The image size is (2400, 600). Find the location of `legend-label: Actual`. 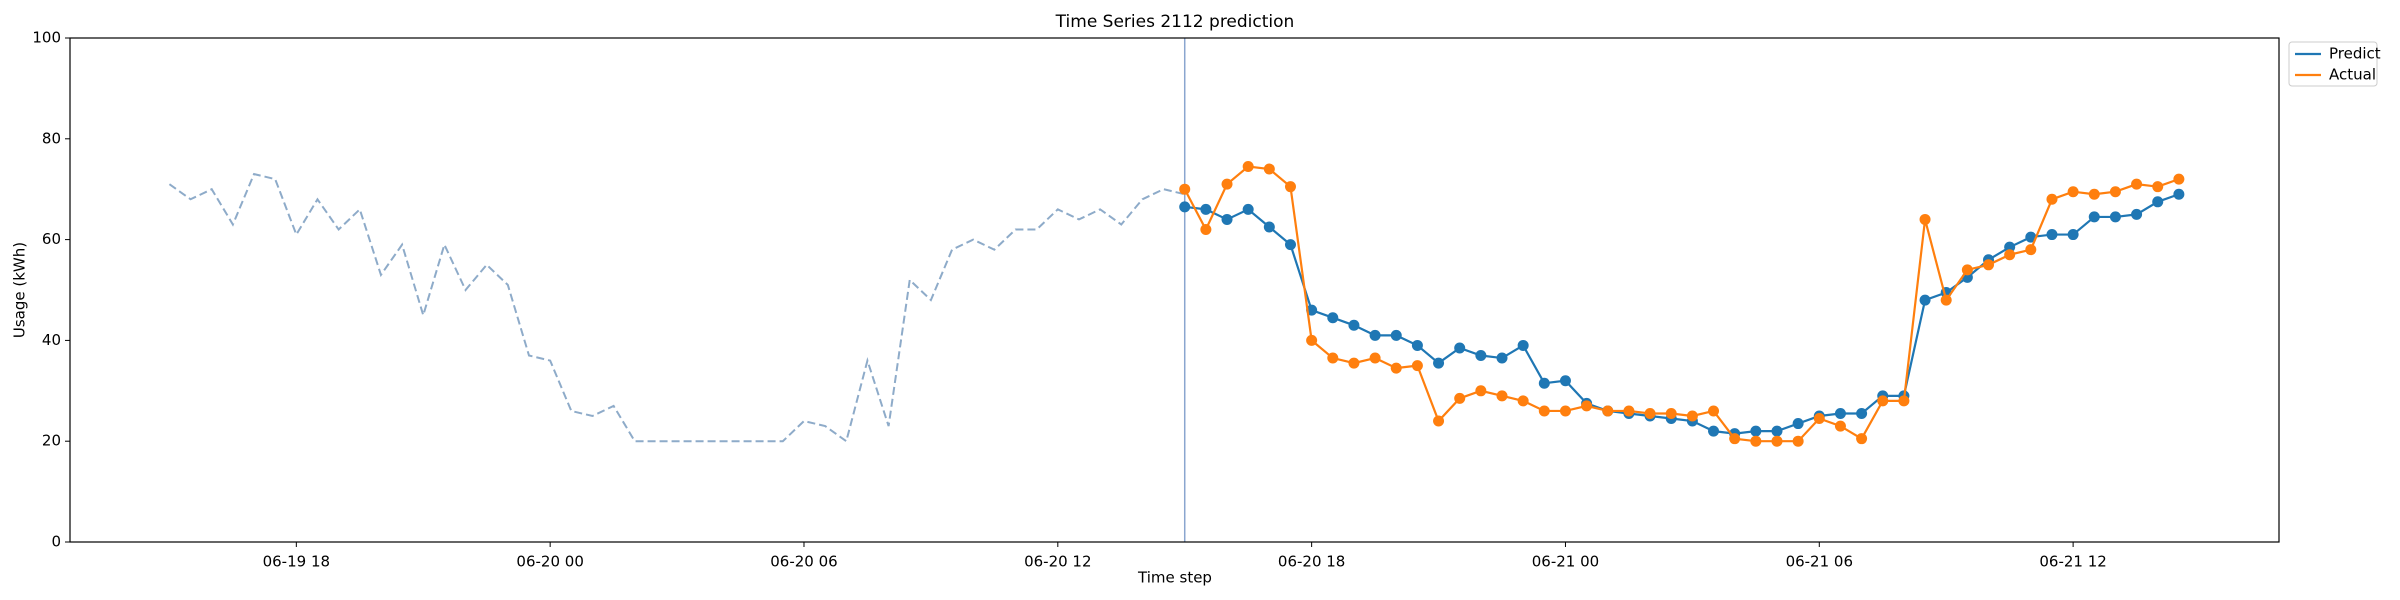

legend-label: Actual is located at coordinates (2352, 75).